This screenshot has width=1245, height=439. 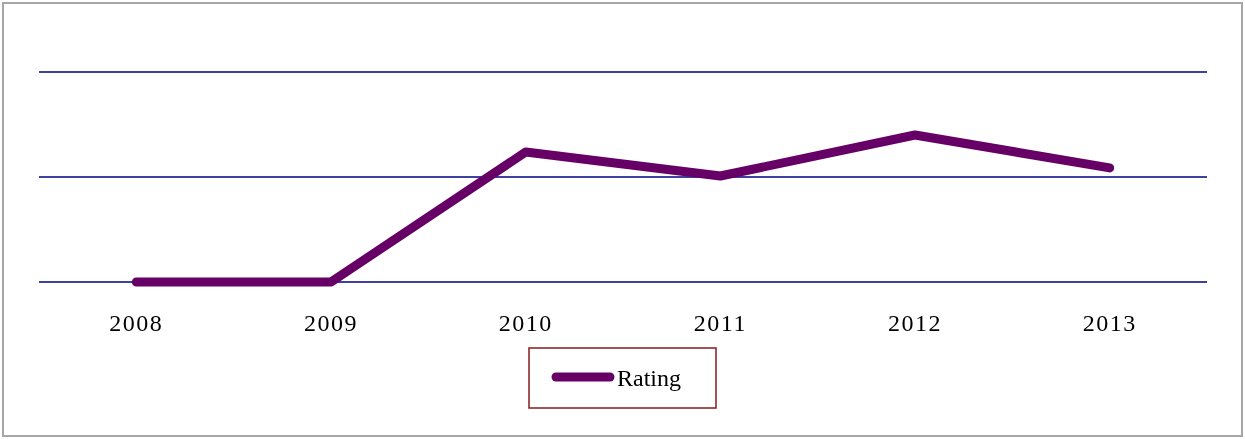 What do you see at coordinates (331, 323) in the screenshot?
I see `x-tick-label: 2009` at bounding box center [331, 323].